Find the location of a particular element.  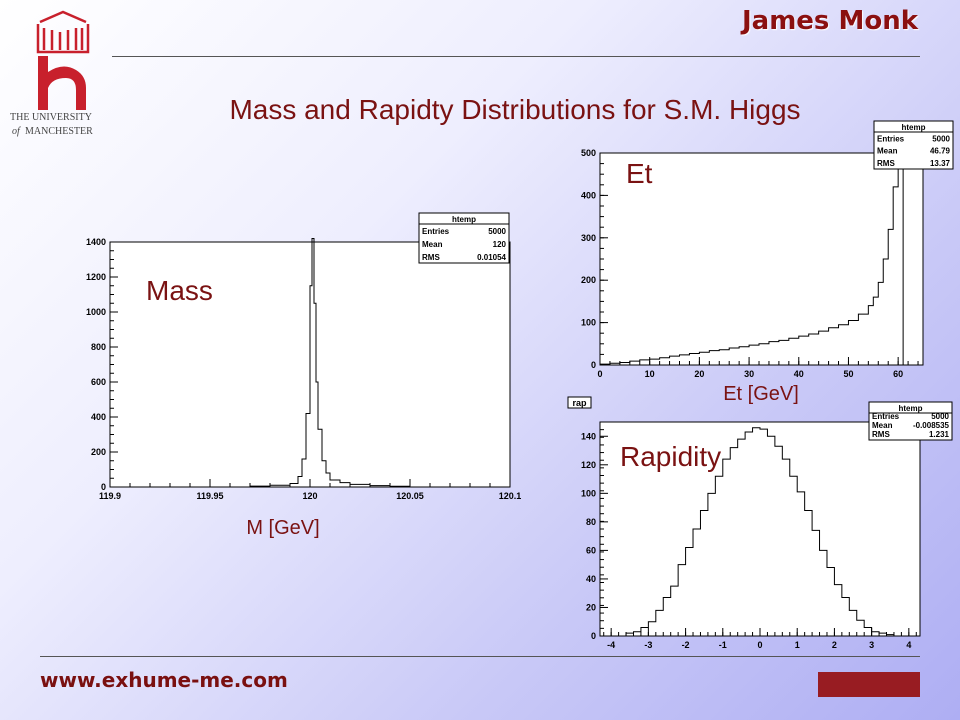

manchester-crest-icon: THE UNIVERSITY of MANCHESTER is located at coordinates (51, 73).